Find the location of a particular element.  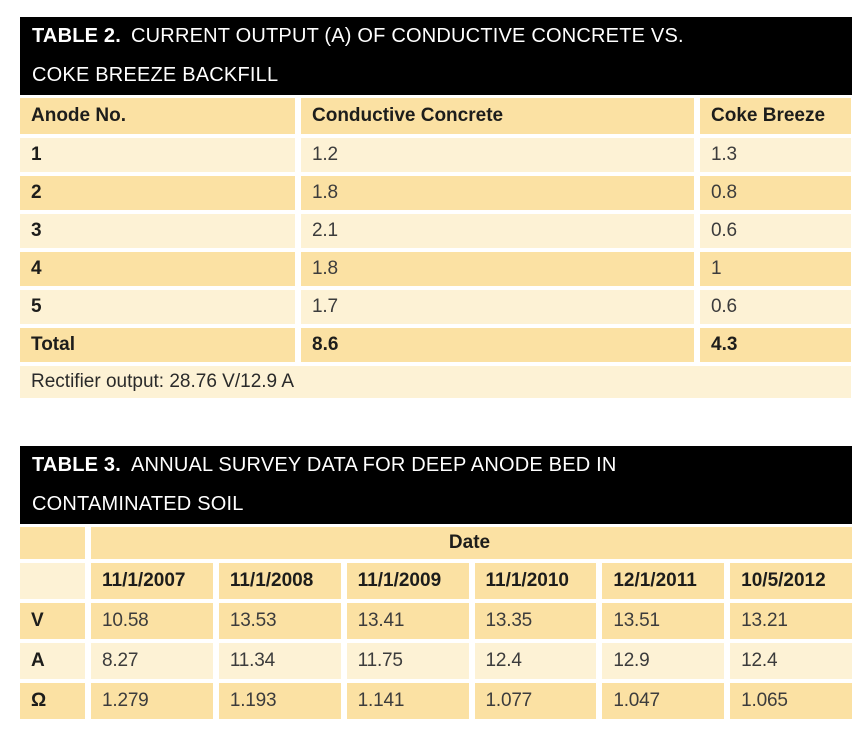

column-header-date: 11/1/2008 is located at coordinates (279, 581).